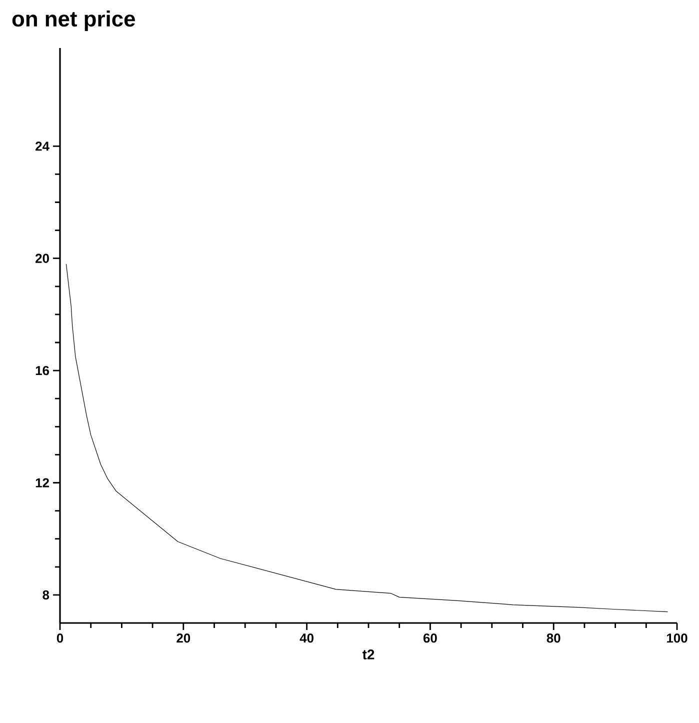 This screenshot has width=699, height=723. I want to click on y-tick-label: 24, so click(43, 146).